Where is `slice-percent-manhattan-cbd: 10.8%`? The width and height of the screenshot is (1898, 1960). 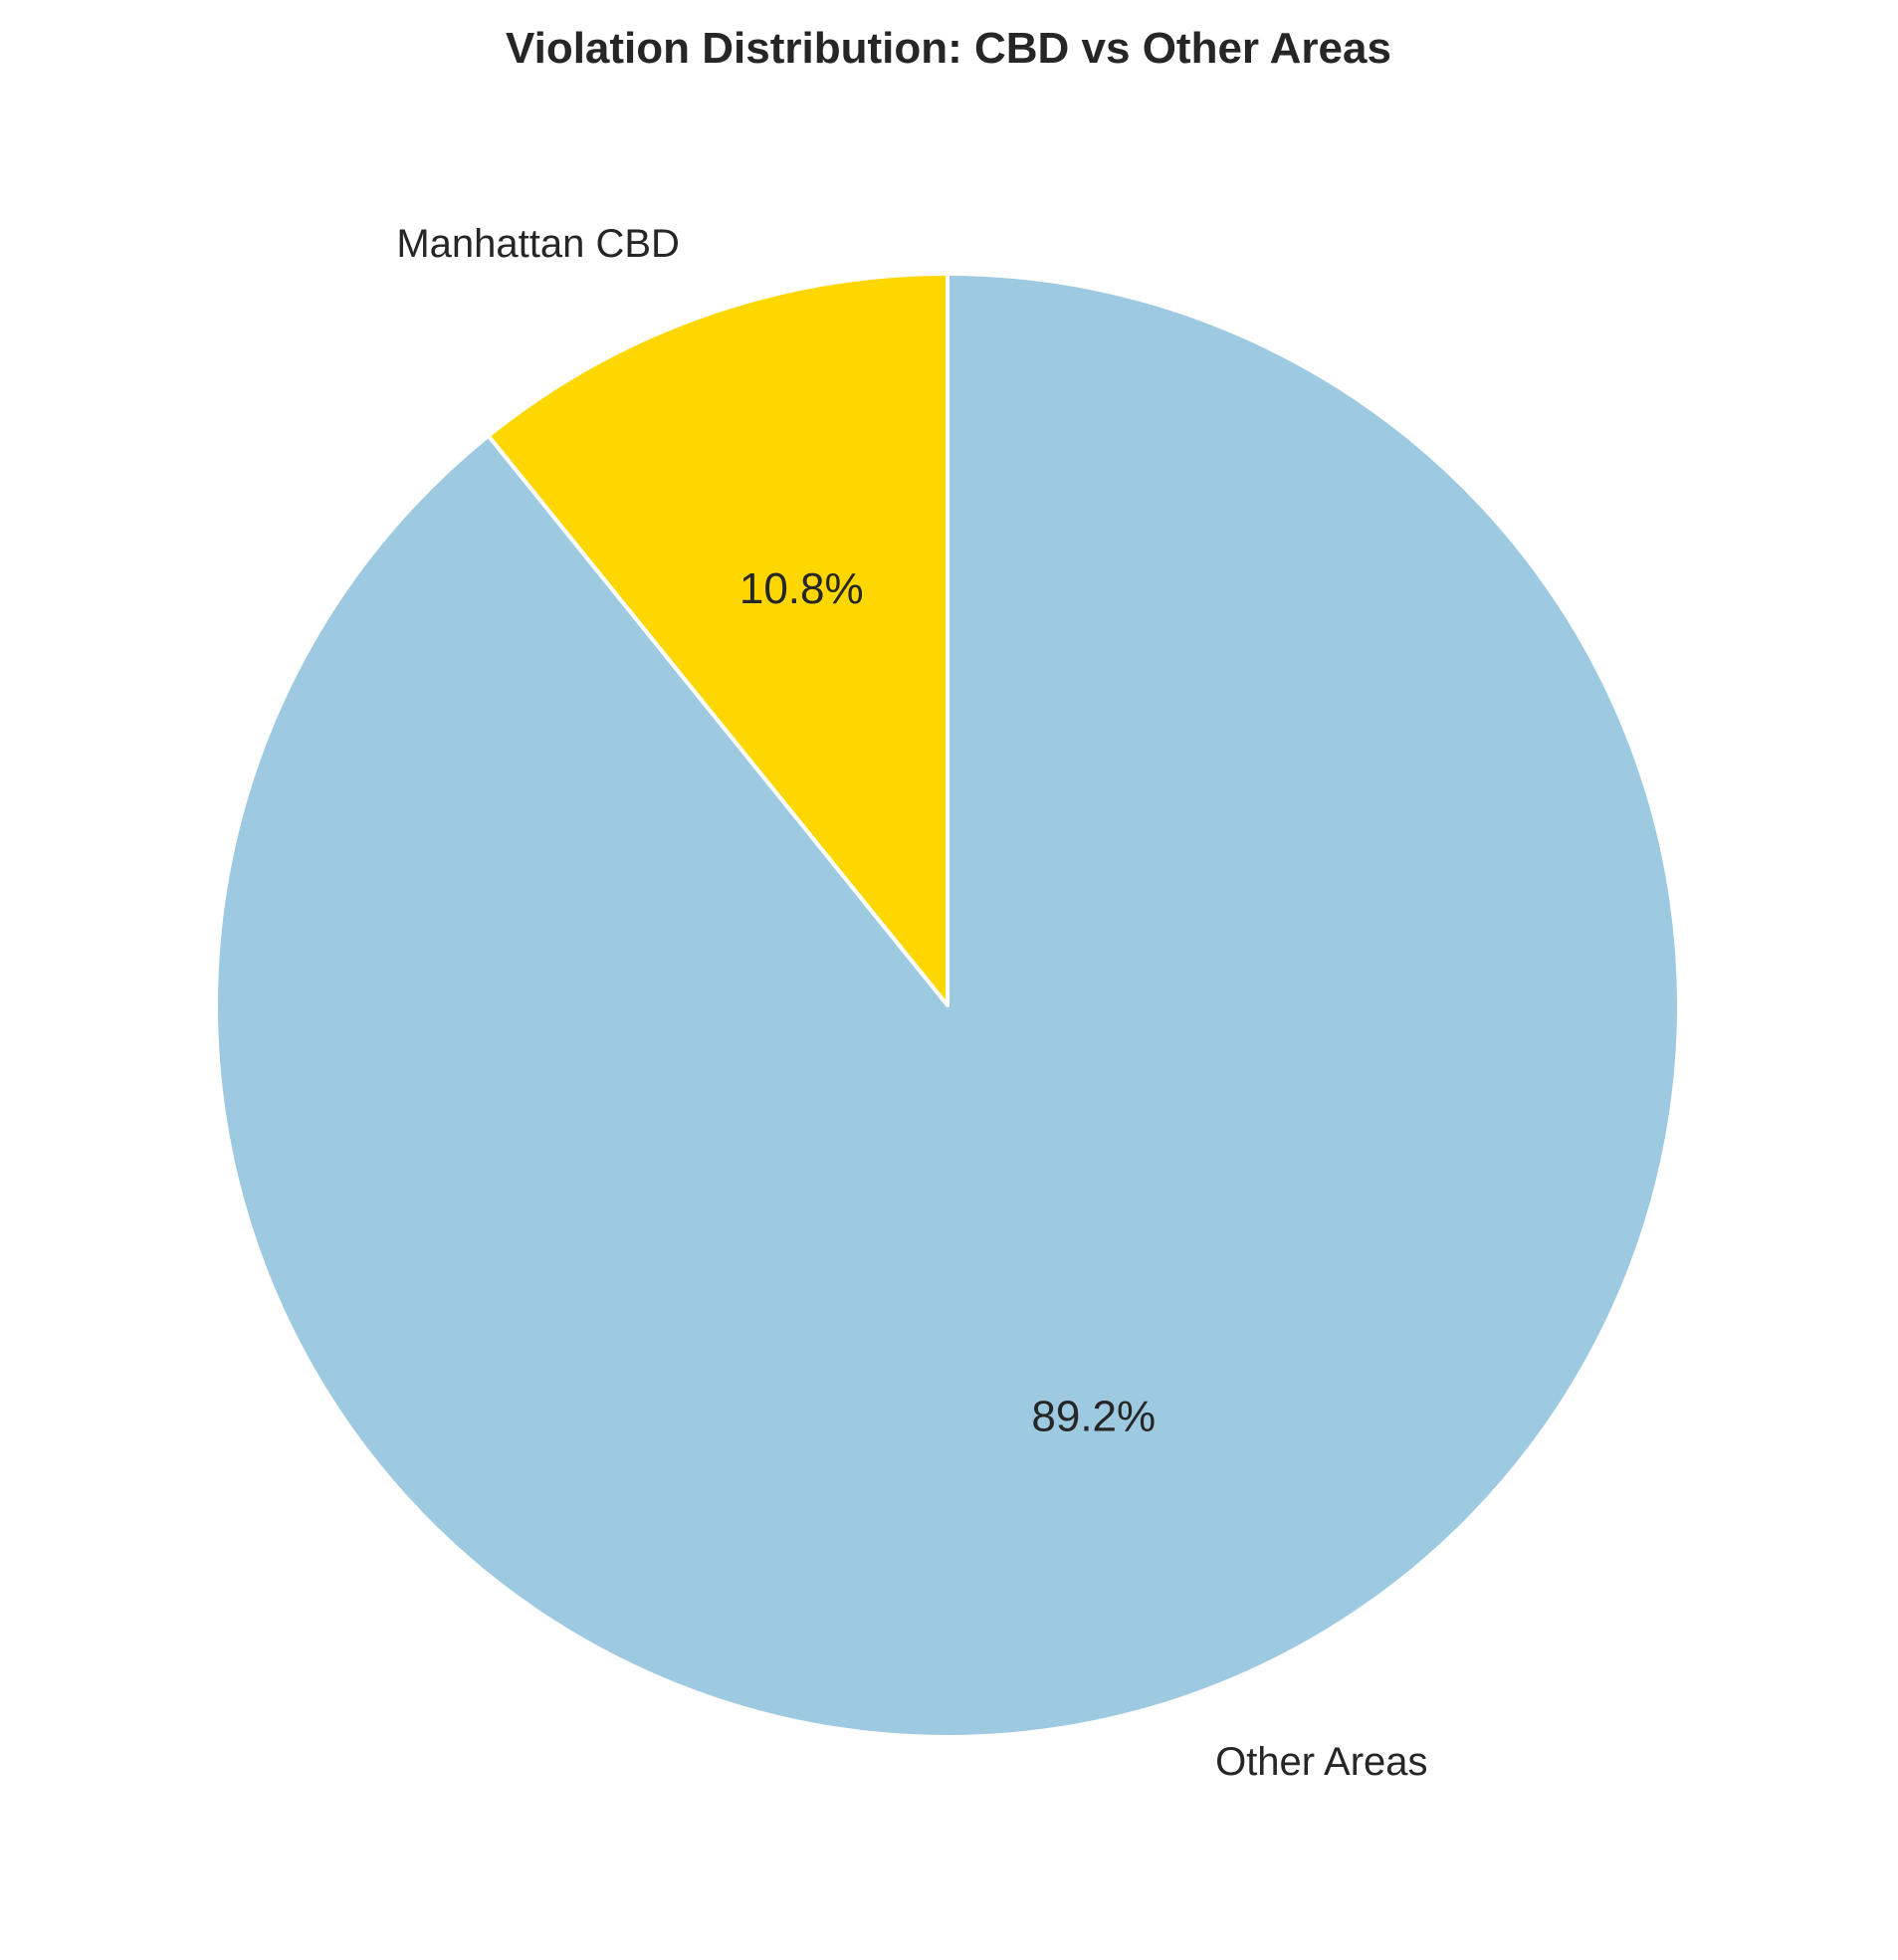 slice-percent-manhattan-cbd: 10.8% is located at coordinates (802, 589).